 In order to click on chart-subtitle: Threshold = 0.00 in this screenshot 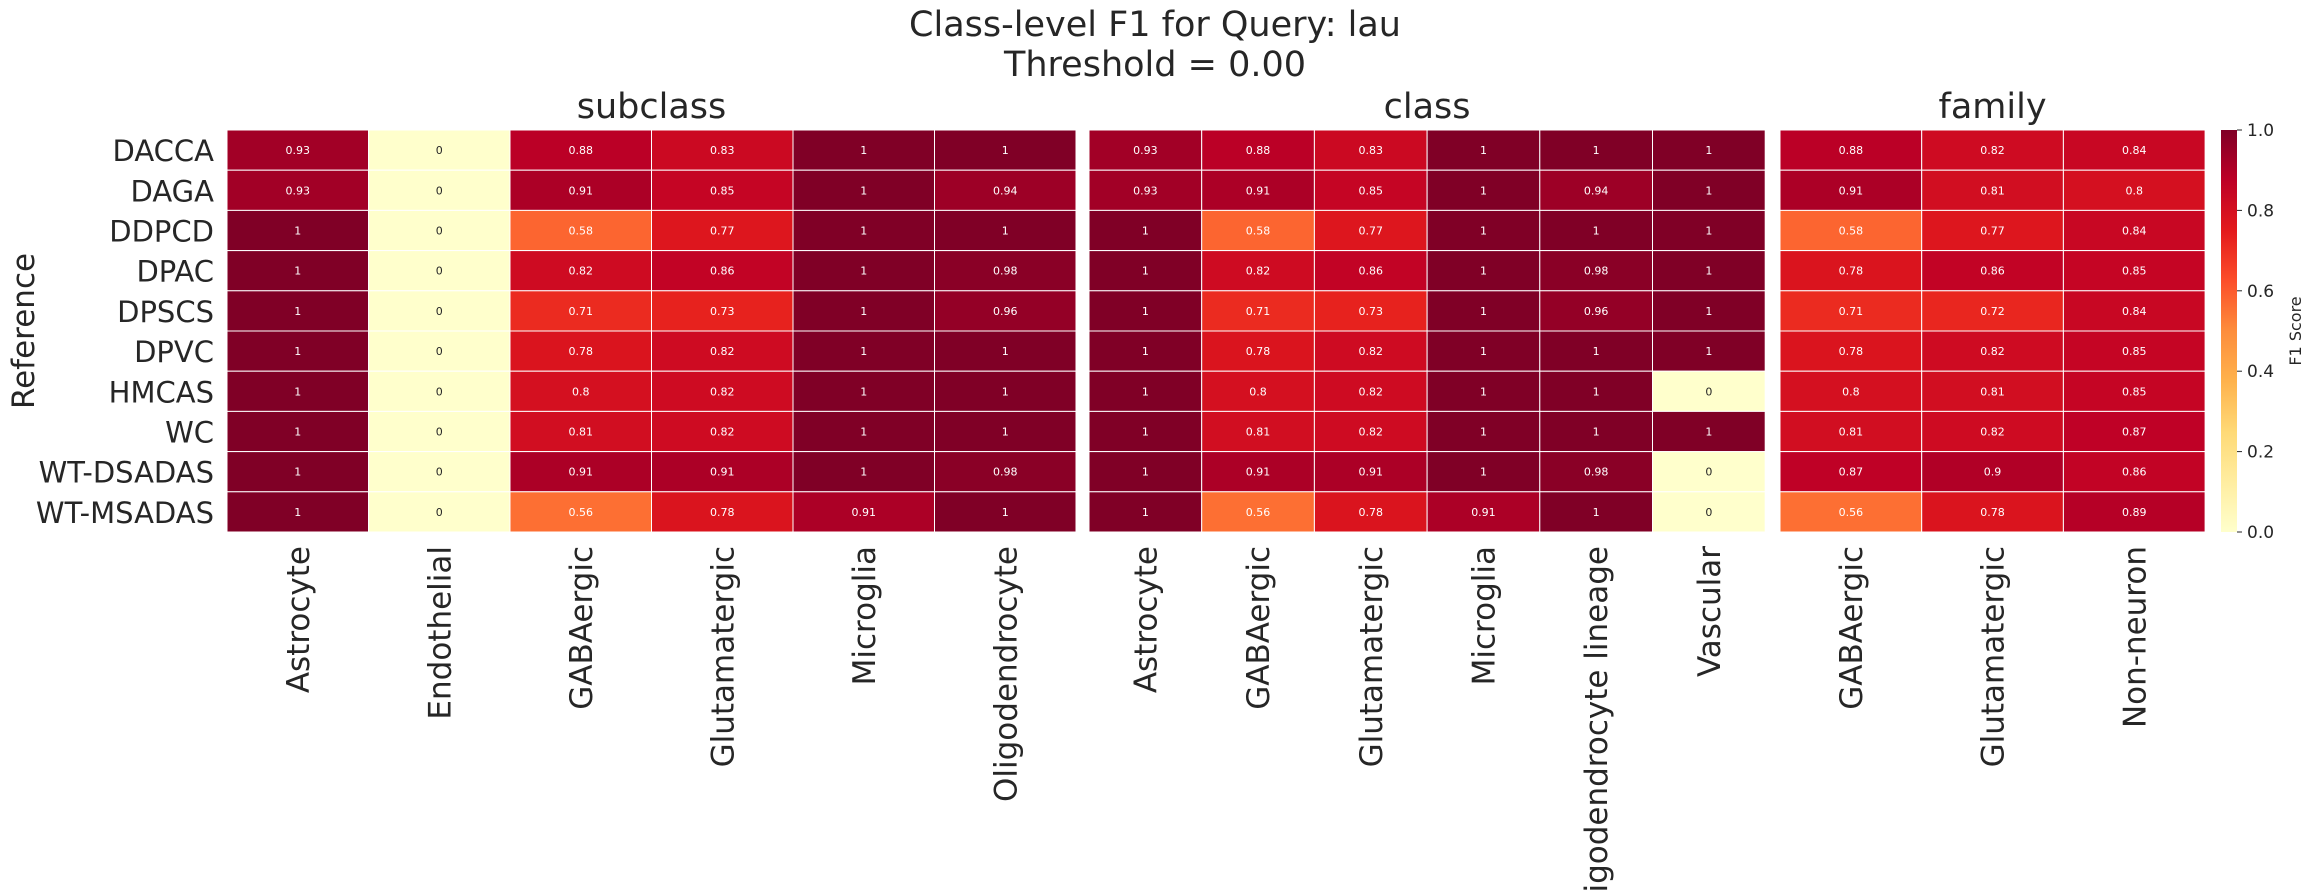, I will do `click(1154, 65)`.